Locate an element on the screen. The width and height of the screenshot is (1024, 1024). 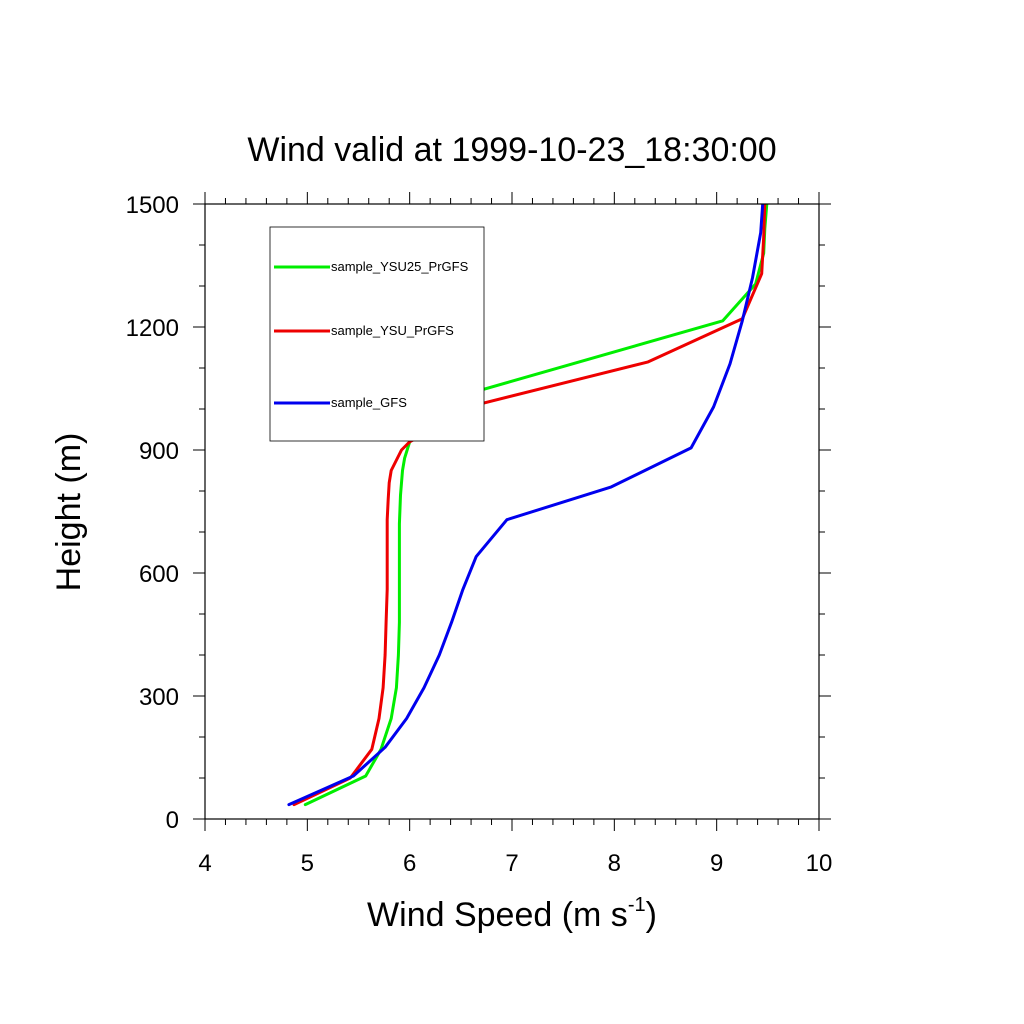
y-tick-label: 1200 is located at coordinates (152, 328).